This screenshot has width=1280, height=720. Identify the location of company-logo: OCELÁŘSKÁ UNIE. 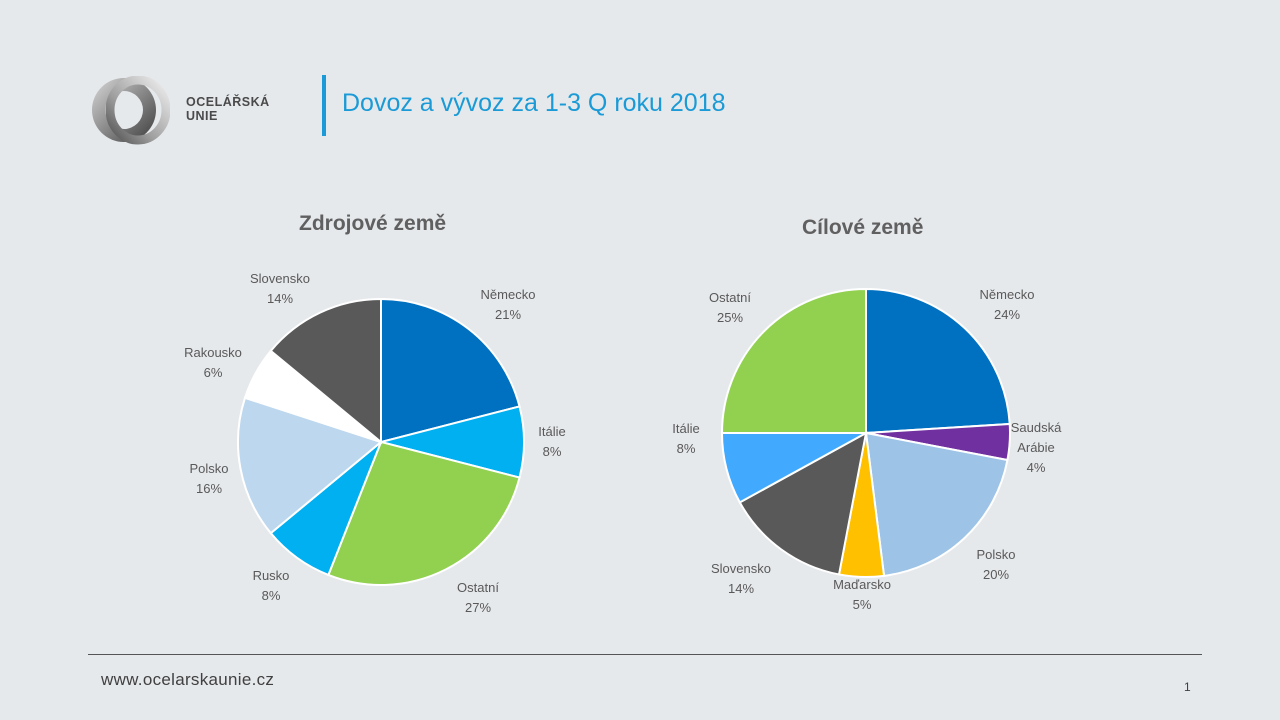
(190, 111).